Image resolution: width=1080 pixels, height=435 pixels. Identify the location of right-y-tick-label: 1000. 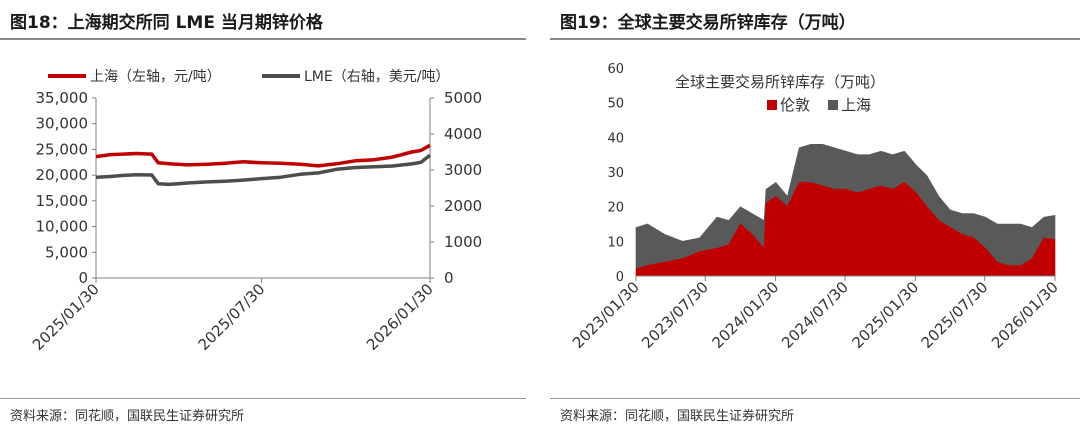
(463, 242).